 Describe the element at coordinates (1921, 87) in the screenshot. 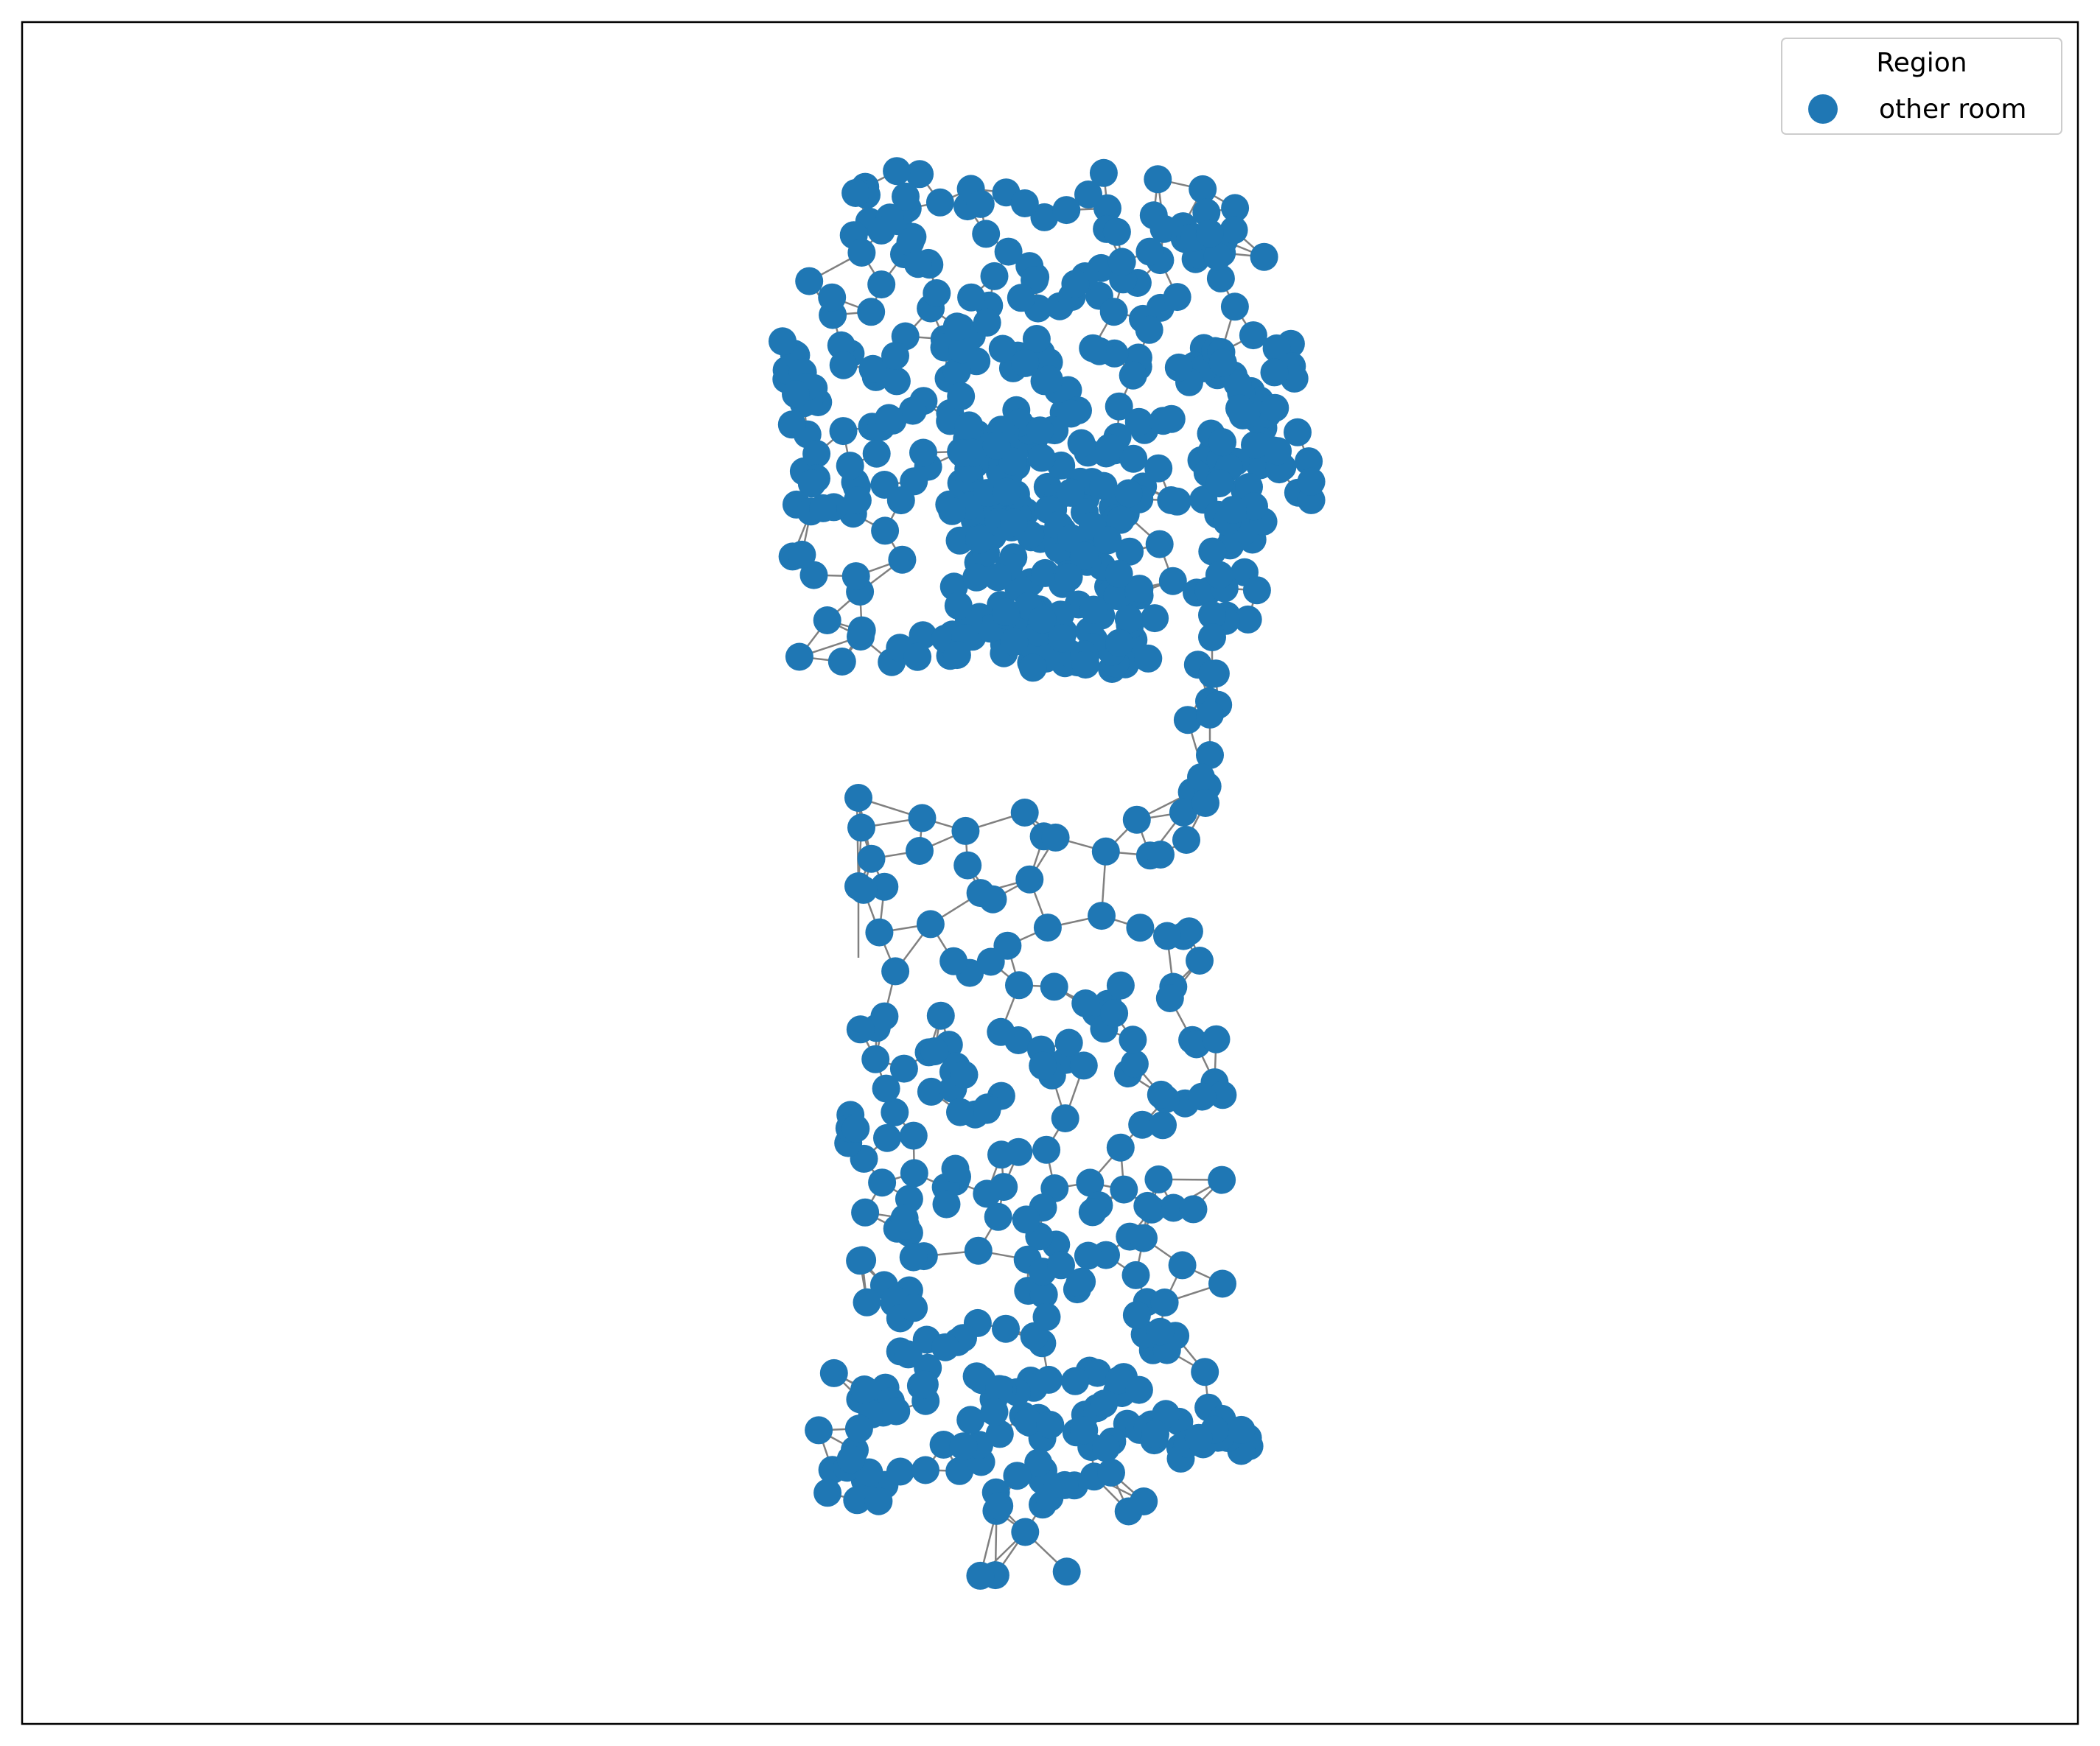

I see `legend-box` at that location.